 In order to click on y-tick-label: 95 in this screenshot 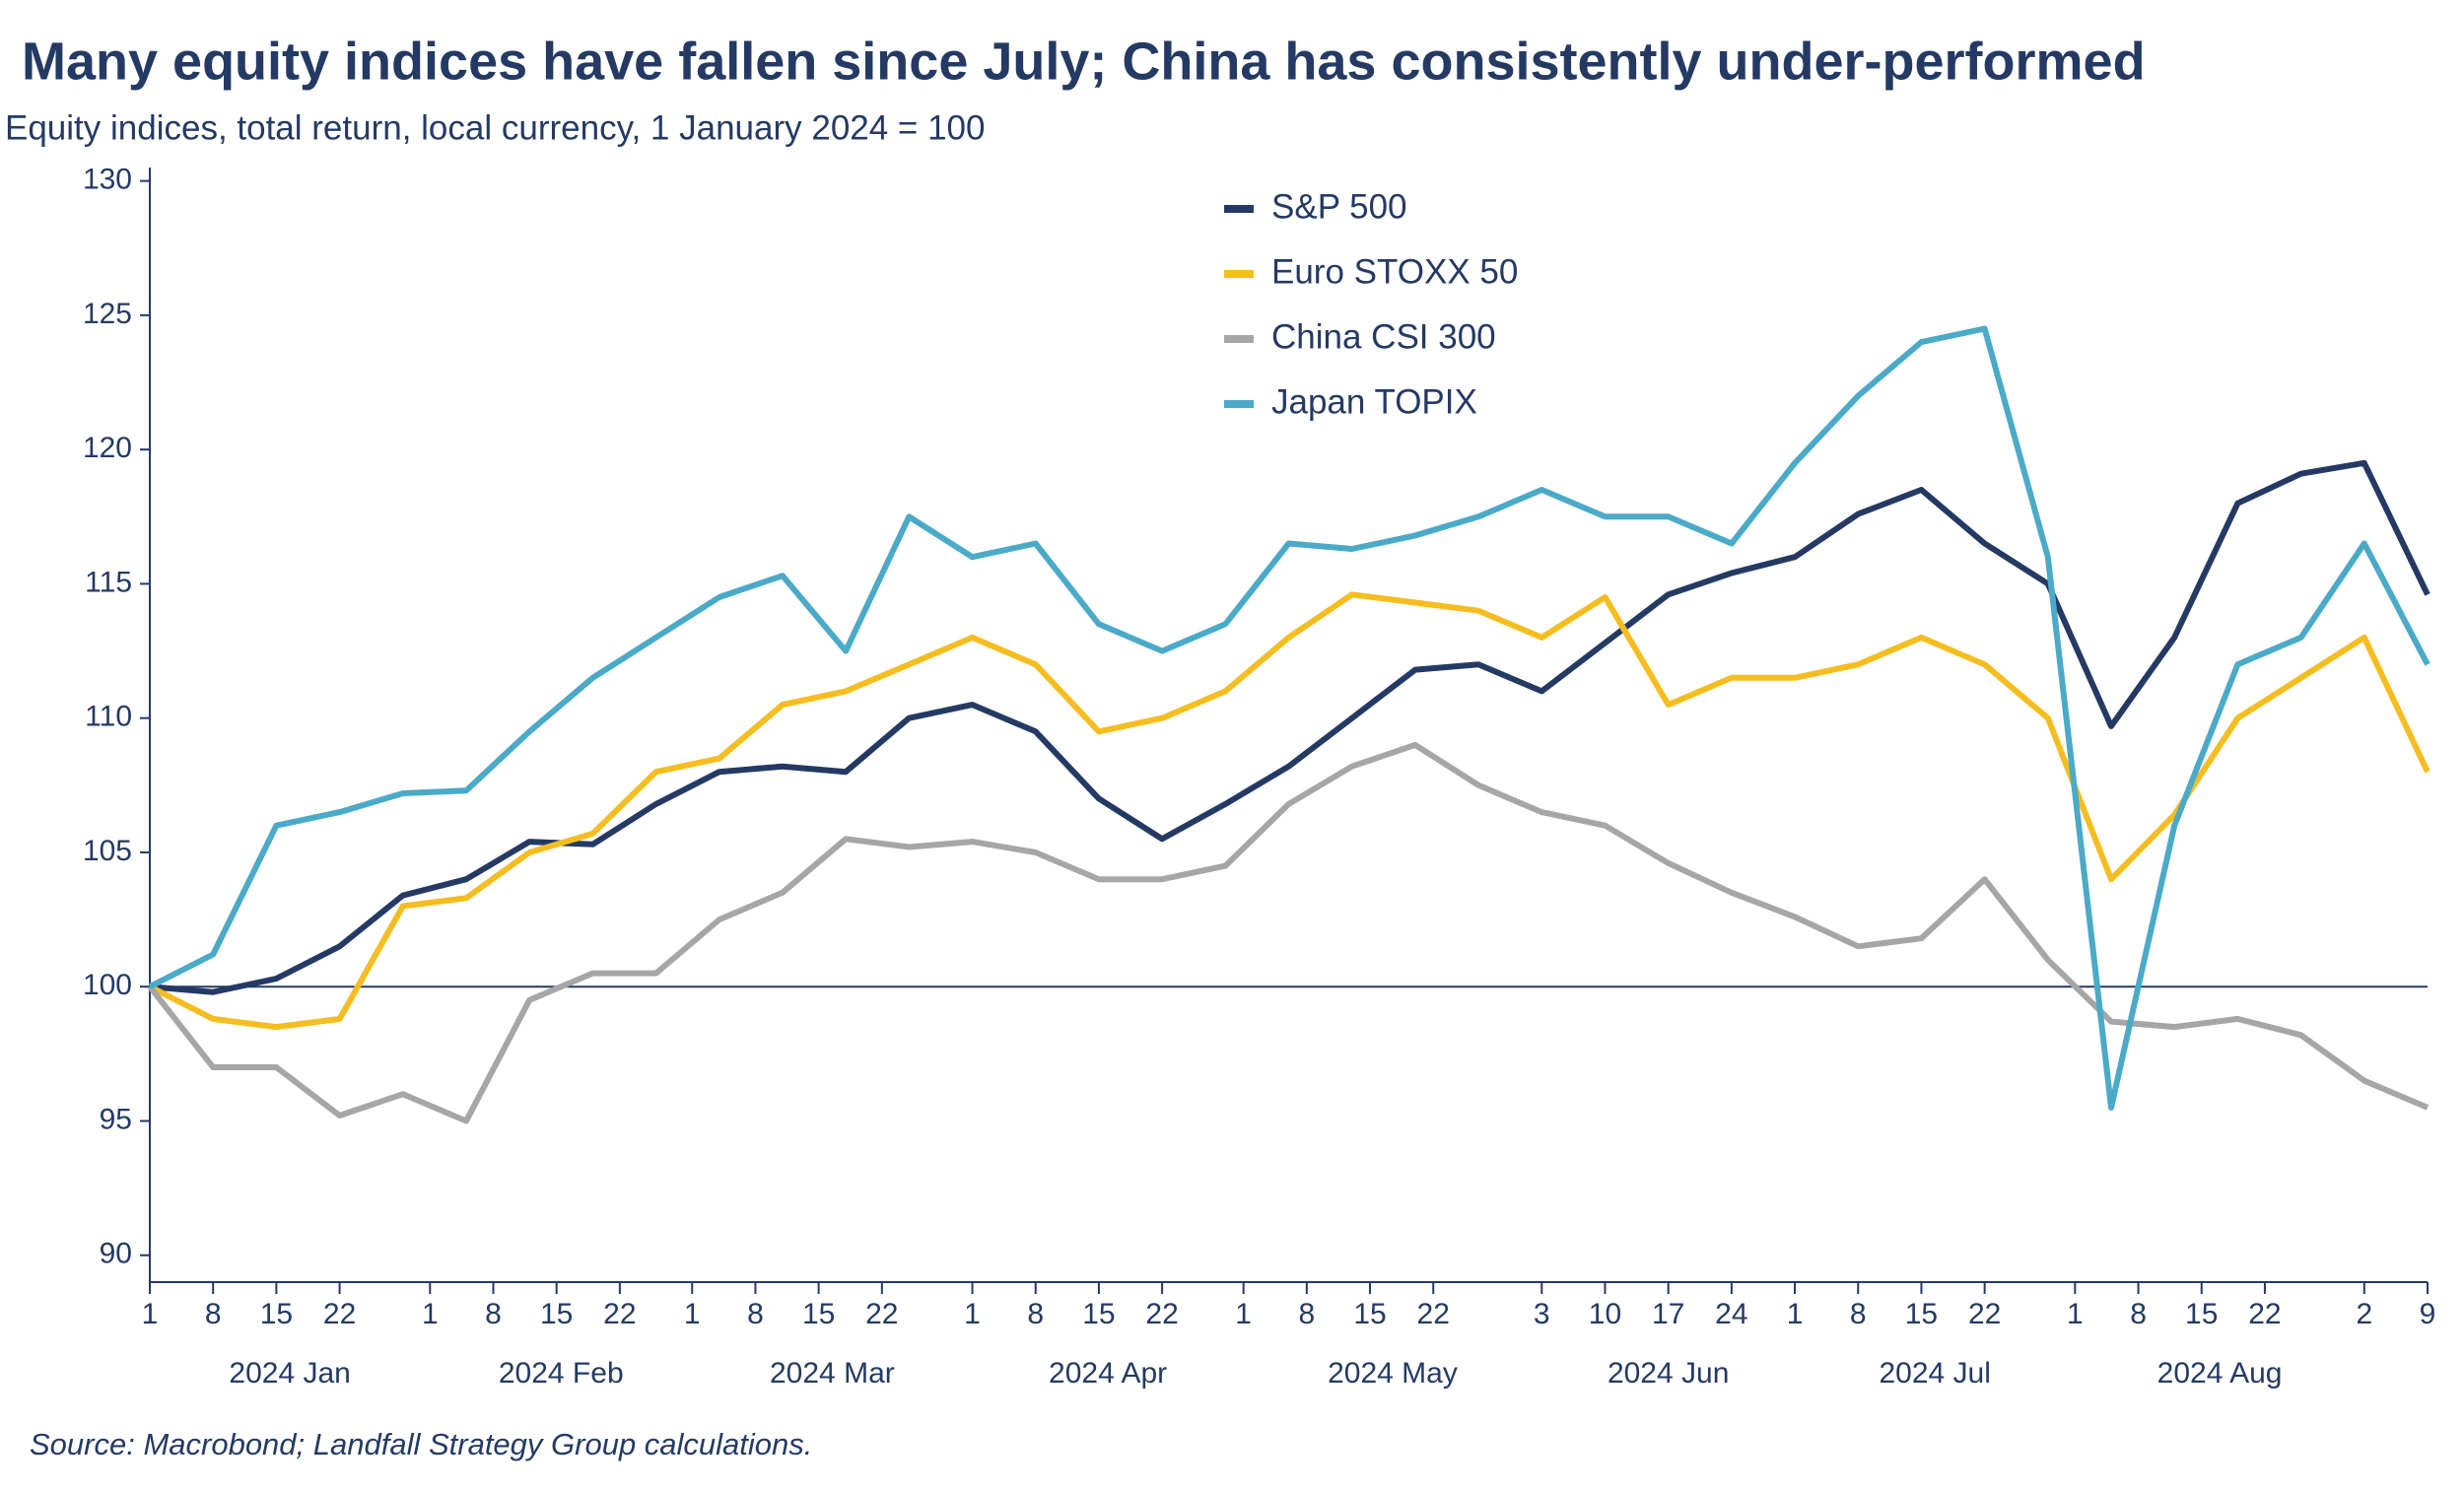, I will do `click(116, 1119)`.